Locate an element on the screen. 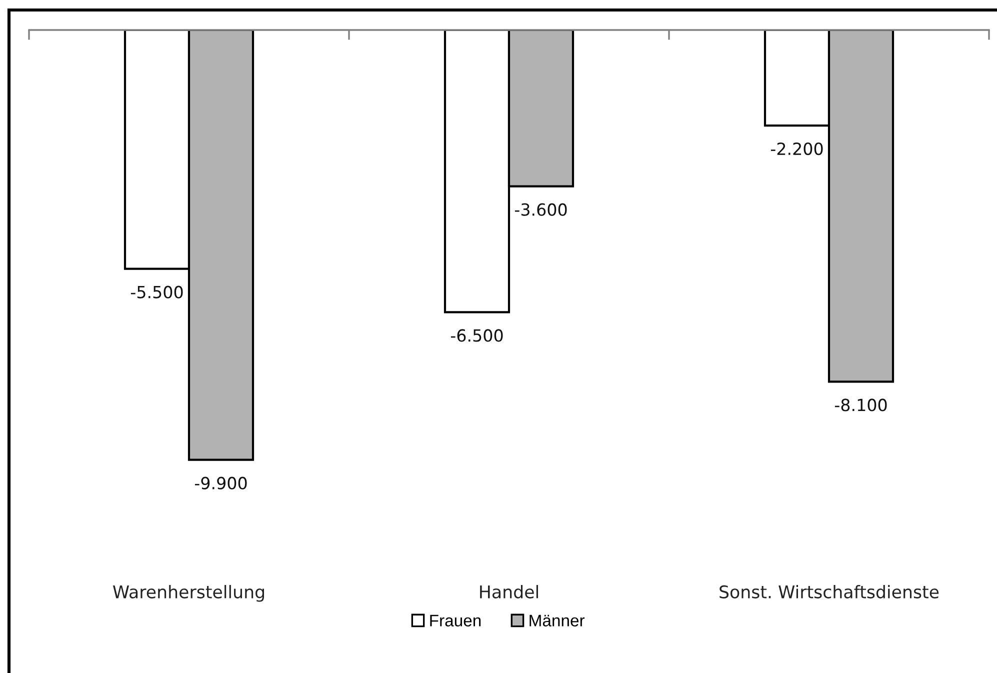 Image resolution: width=997 pixels, height=673 pixels. data-label: -6.500 is located at coordinates (476, 335).